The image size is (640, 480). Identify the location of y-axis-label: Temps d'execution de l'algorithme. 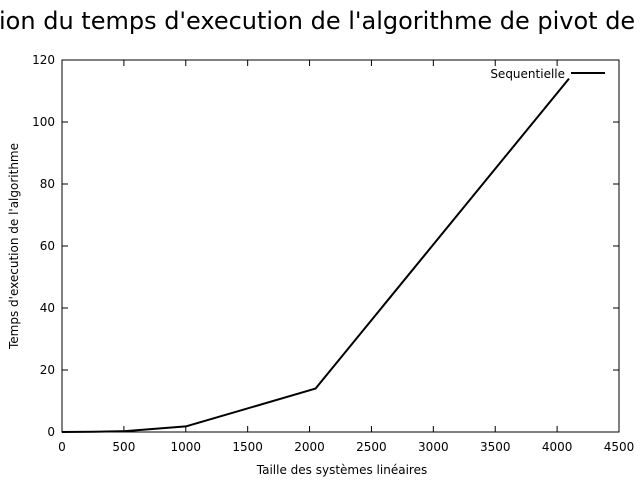
(14, 246).